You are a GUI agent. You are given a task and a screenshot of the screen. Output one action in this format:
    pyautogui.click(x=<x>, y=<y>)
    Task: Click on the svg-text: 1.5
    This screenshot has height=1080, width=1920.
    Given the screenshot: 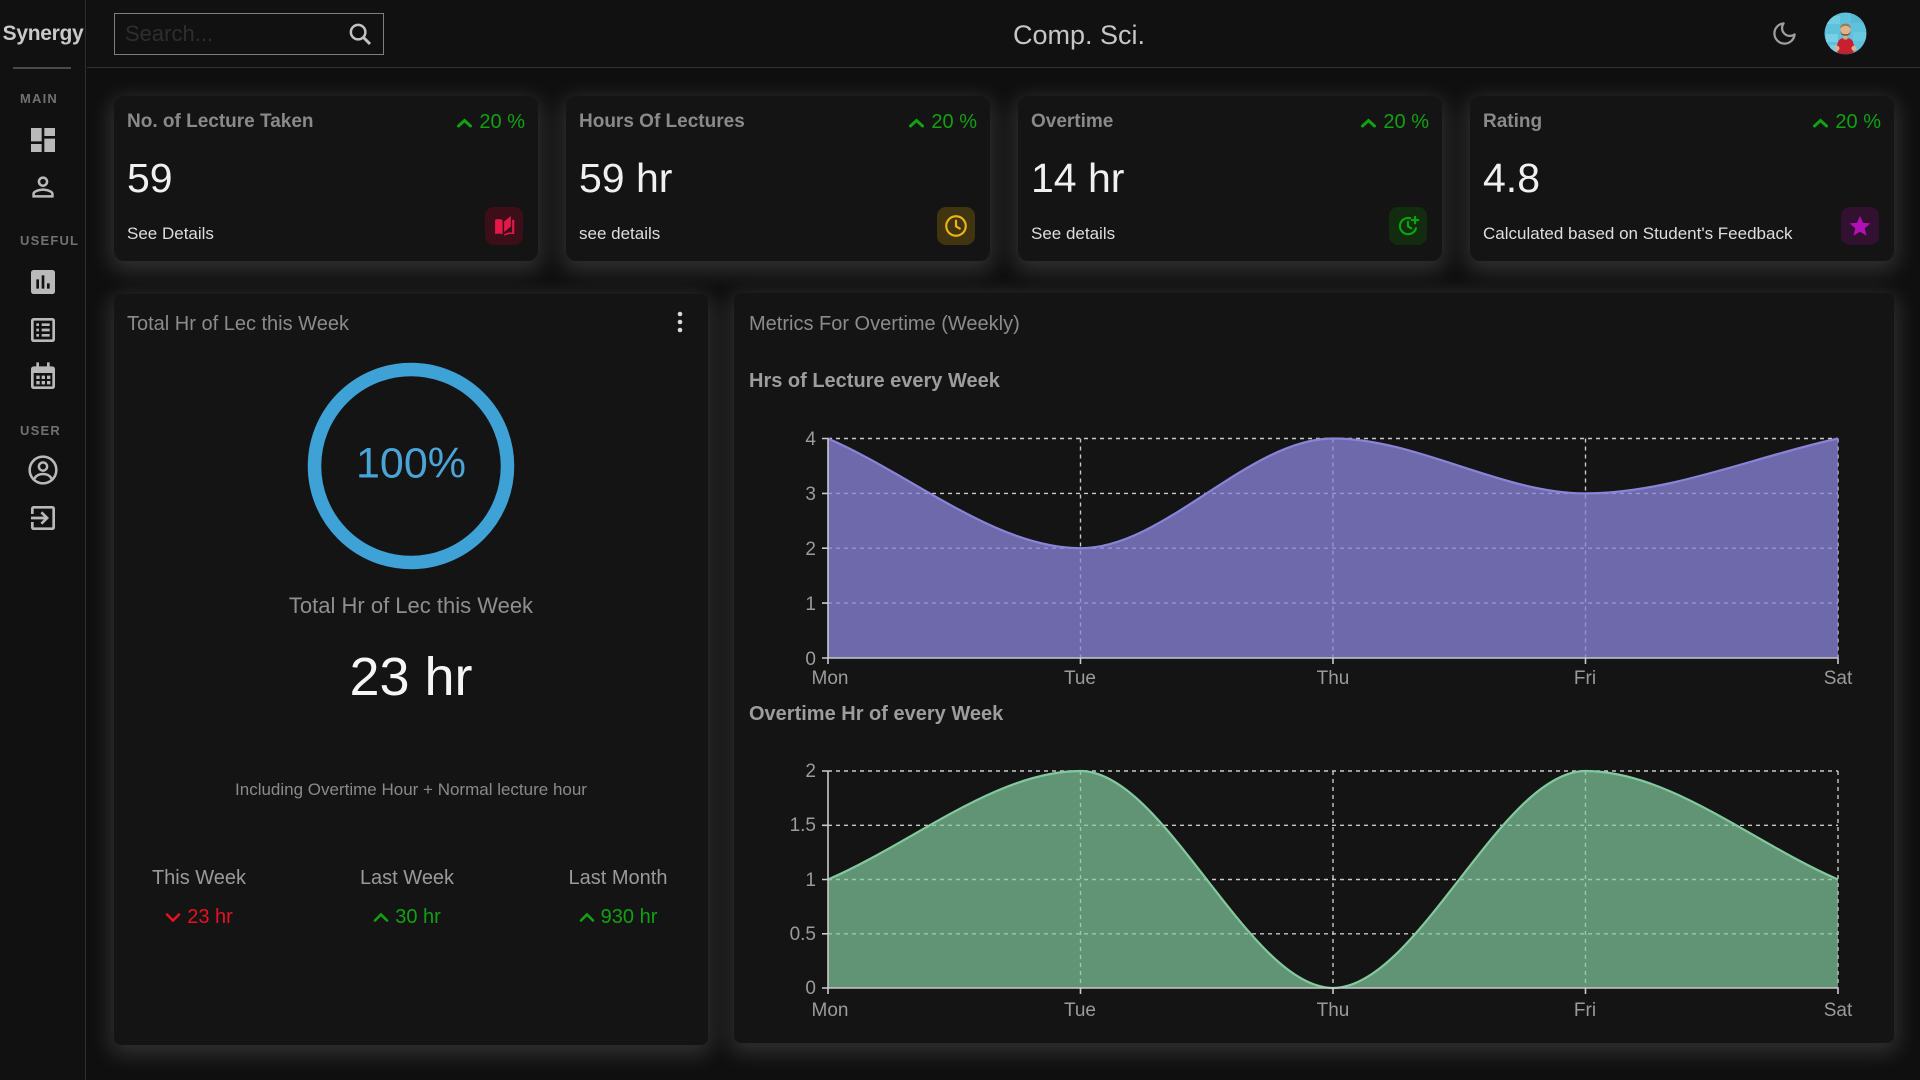 What is the action you would take?
    pyautogui.click(x=803, y=825)
    